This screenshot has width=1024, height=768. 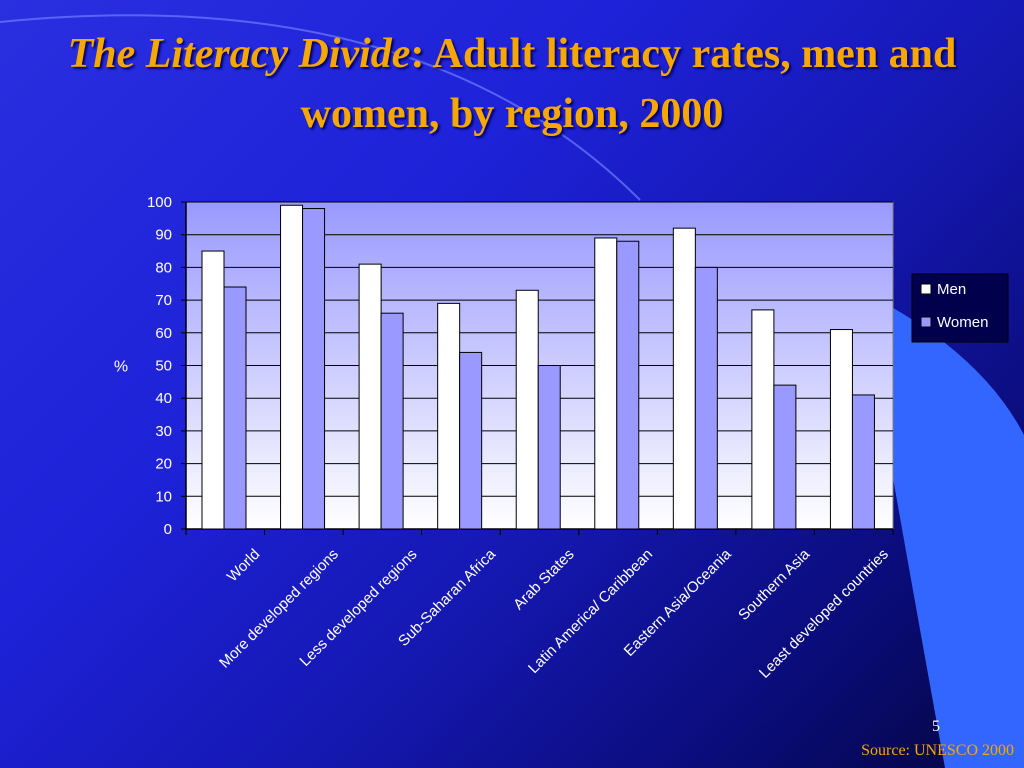 What do you see at coordinates (962, 322) in the screenshot?
I see `legend-label-women: Women` at bounding box center [962, 322].